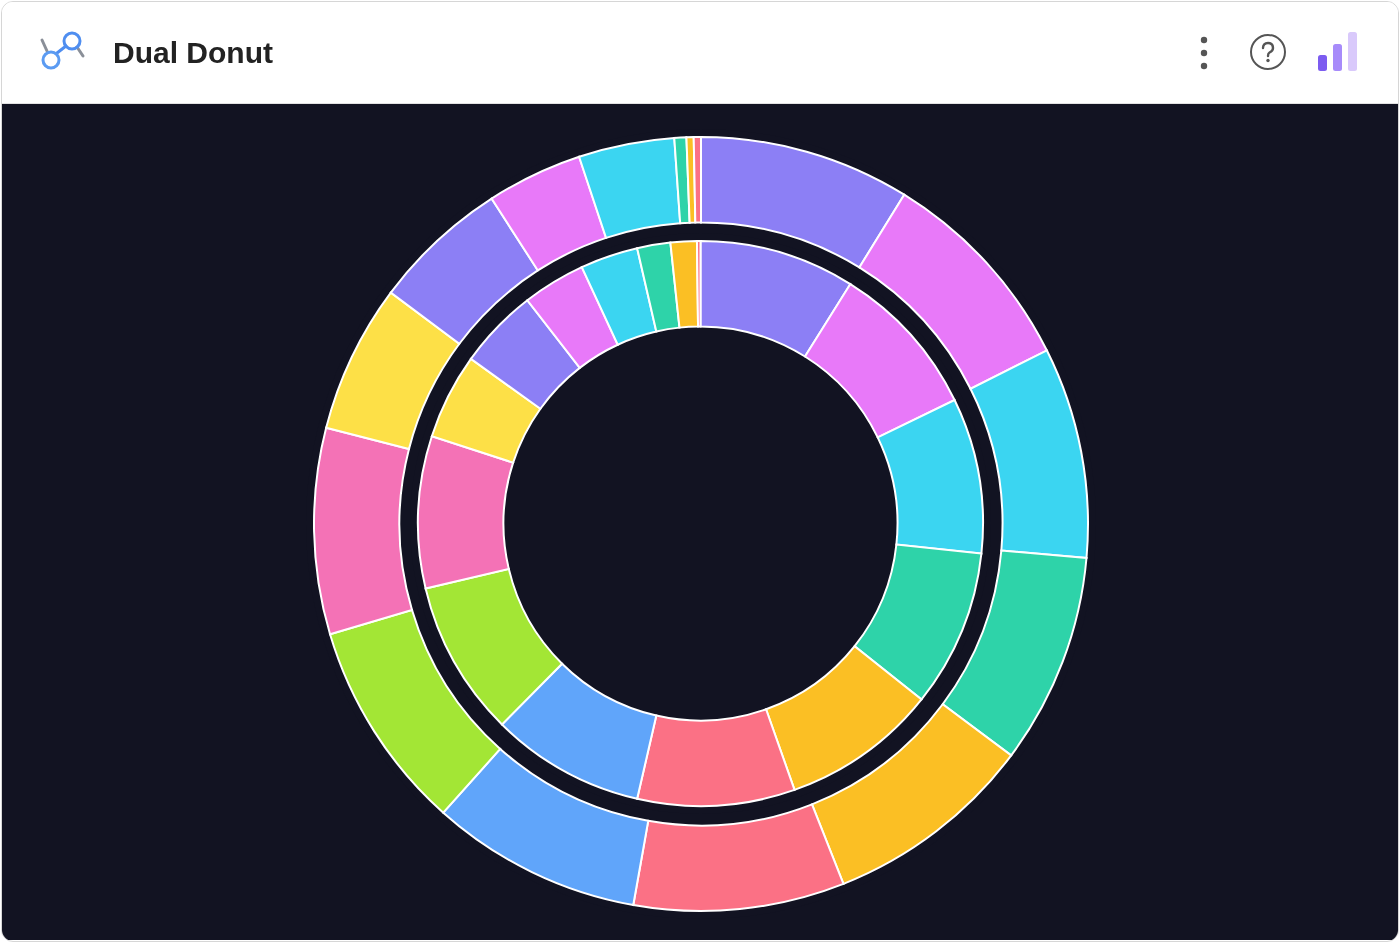 This screenshot has height=943, width=1400. What do you see at coordinates (193, 53) in the screenshot?
I see `chart-title: Dual Donut` at bounding box center [193, 53].